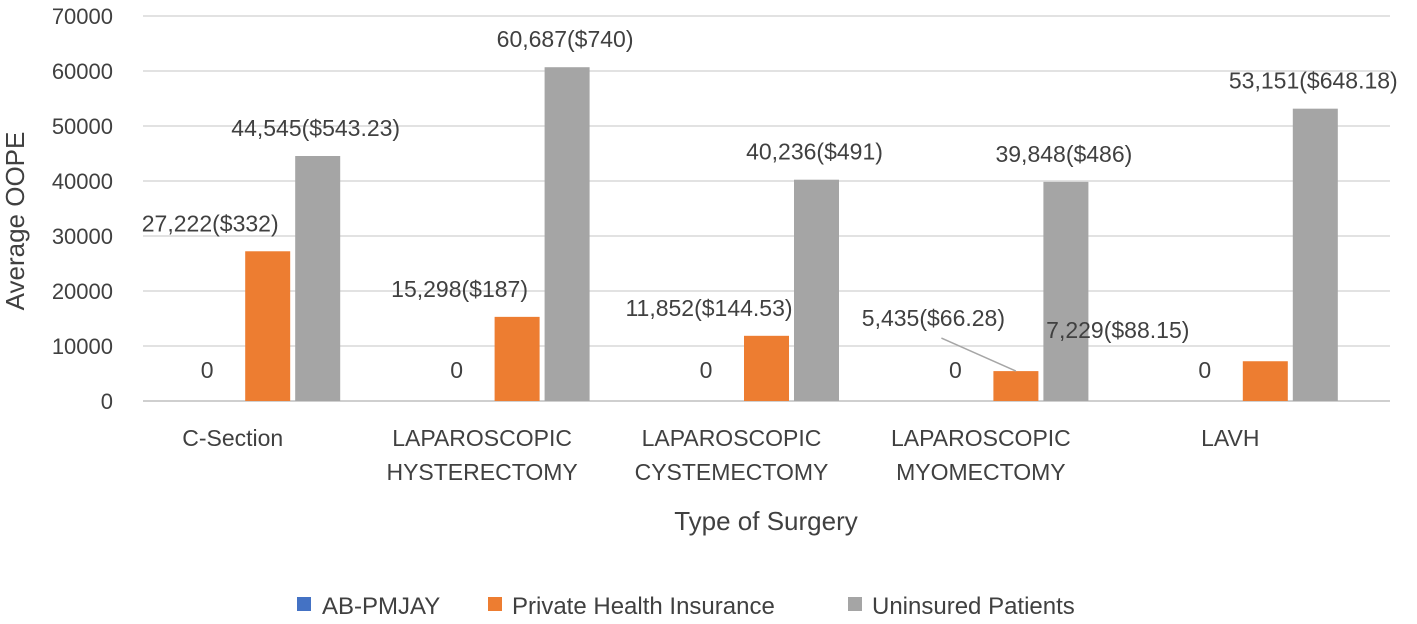  What do you see at coordinates (979, 354) in the screenshot?
I see `data-label-leader-line` at bounding box center [979, 354].